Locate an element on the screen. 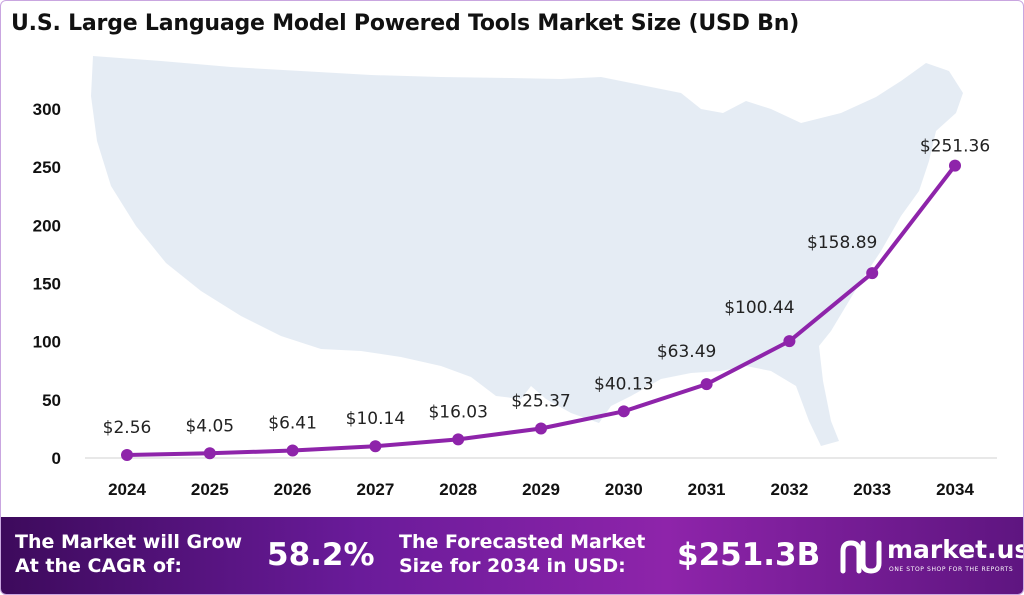 The width and height of the screenshot is (1024, 595). data-label: $2.56 is located at coordinates (127, 428).